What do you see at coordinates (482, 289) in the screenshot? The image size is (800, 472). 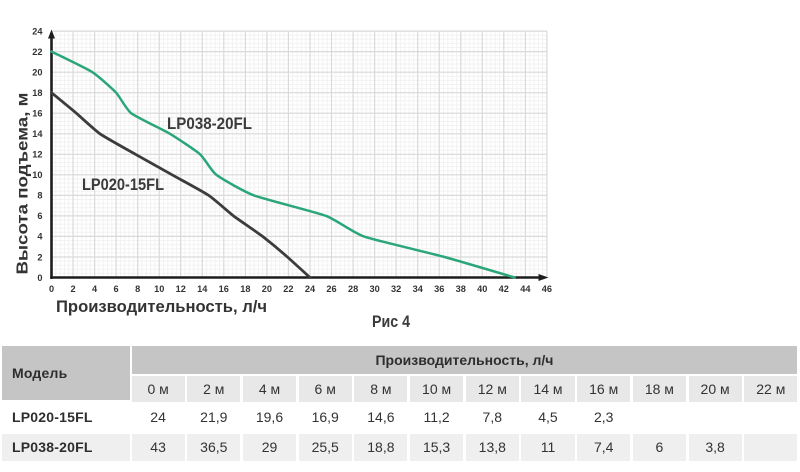 I see `svg-text: 40` at bounding box center [482, 289].